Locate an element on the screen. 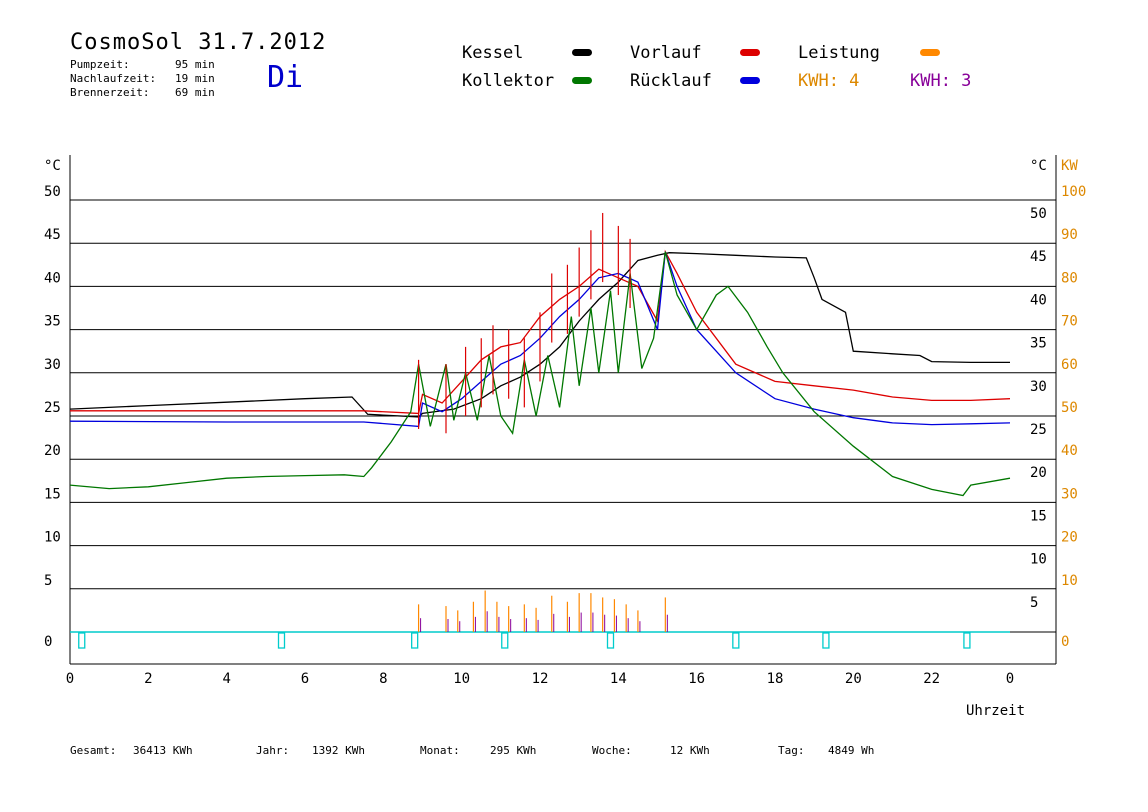 The width and height of the screenshot is (1148, 812). y-tick-right-c-5: 5 is located at coordinates (1034, 603).